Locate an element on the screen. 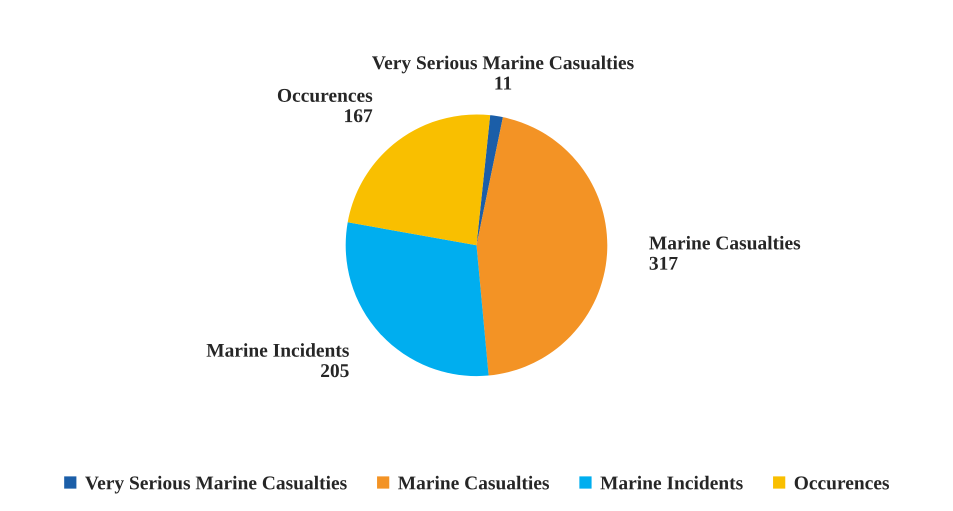 The image size is (953, 511). slice-label: Very Serious Marine Casualties is located at coordinates (503, 65).